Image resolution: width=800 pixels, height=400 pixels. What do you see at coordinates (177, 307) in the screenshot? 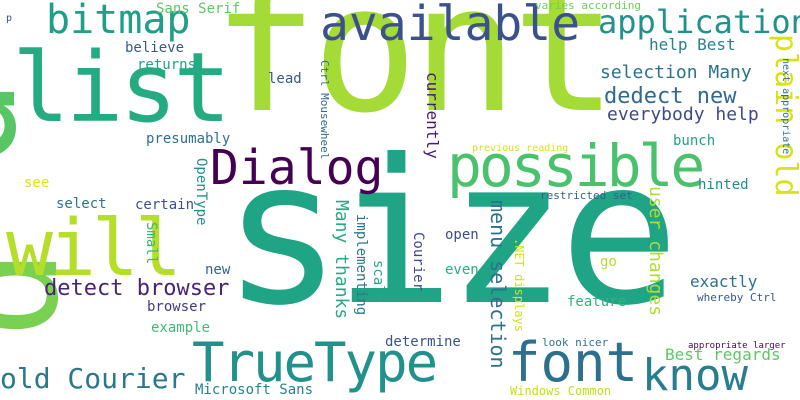
I see `cloud-word: browser` at bounding box center [177, 307].